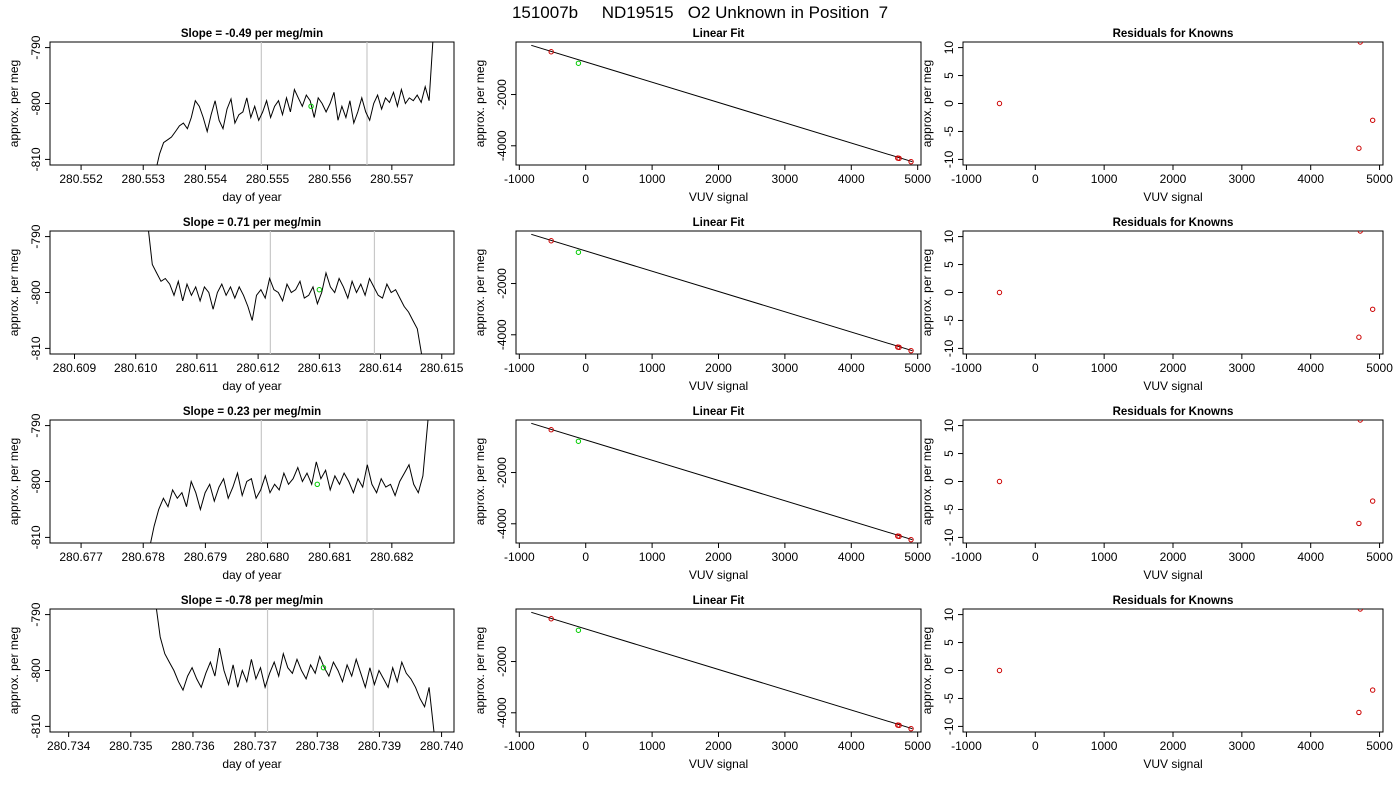  Describe the element at coordinates (949, 642) in the screenshot. I see `y-tick-label: 5` at that location.